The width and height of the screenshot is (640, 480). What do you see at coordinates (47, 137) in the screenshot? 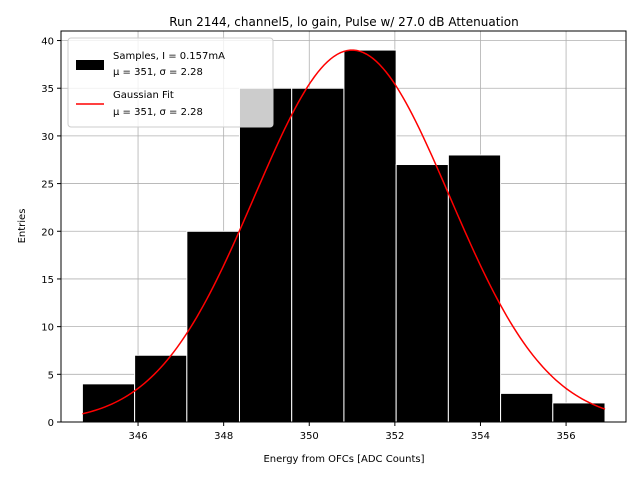
I see `y-tick-label: 30` at bounding box center [47, 137].